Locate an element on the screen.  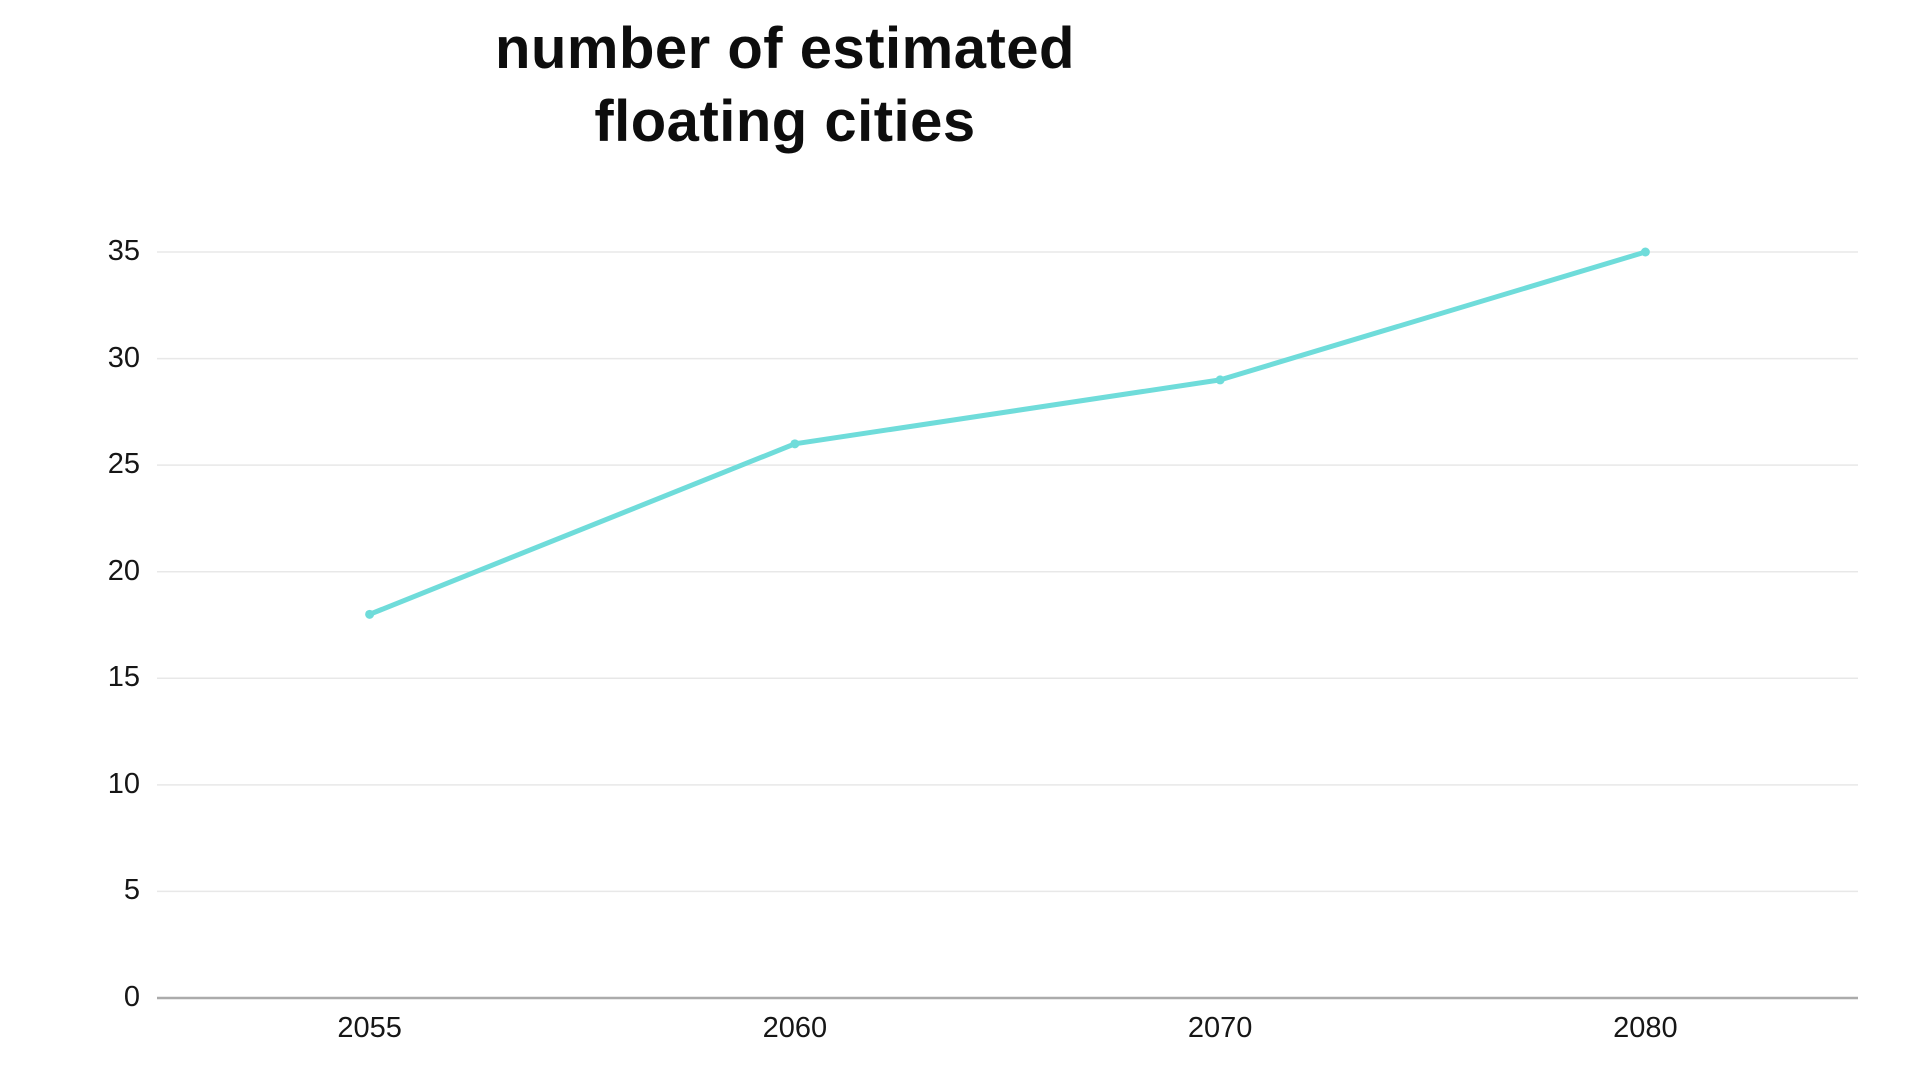
x-tick-label: 2055 is located at coordinates (369, 1028).